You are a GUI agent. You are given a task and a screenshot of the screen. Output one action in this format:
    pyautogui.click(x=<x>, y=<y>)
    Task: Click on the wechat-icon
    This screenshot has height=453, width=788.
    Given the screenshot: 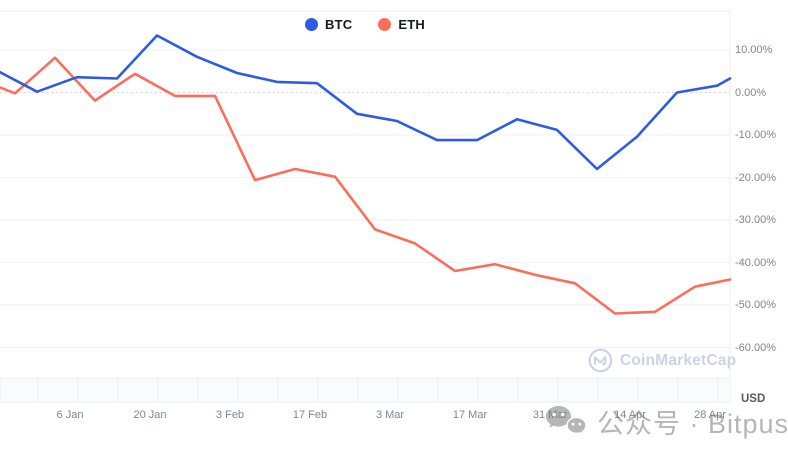 What is the action you would take?
    pyautogui.click(x=566, y=420)
    